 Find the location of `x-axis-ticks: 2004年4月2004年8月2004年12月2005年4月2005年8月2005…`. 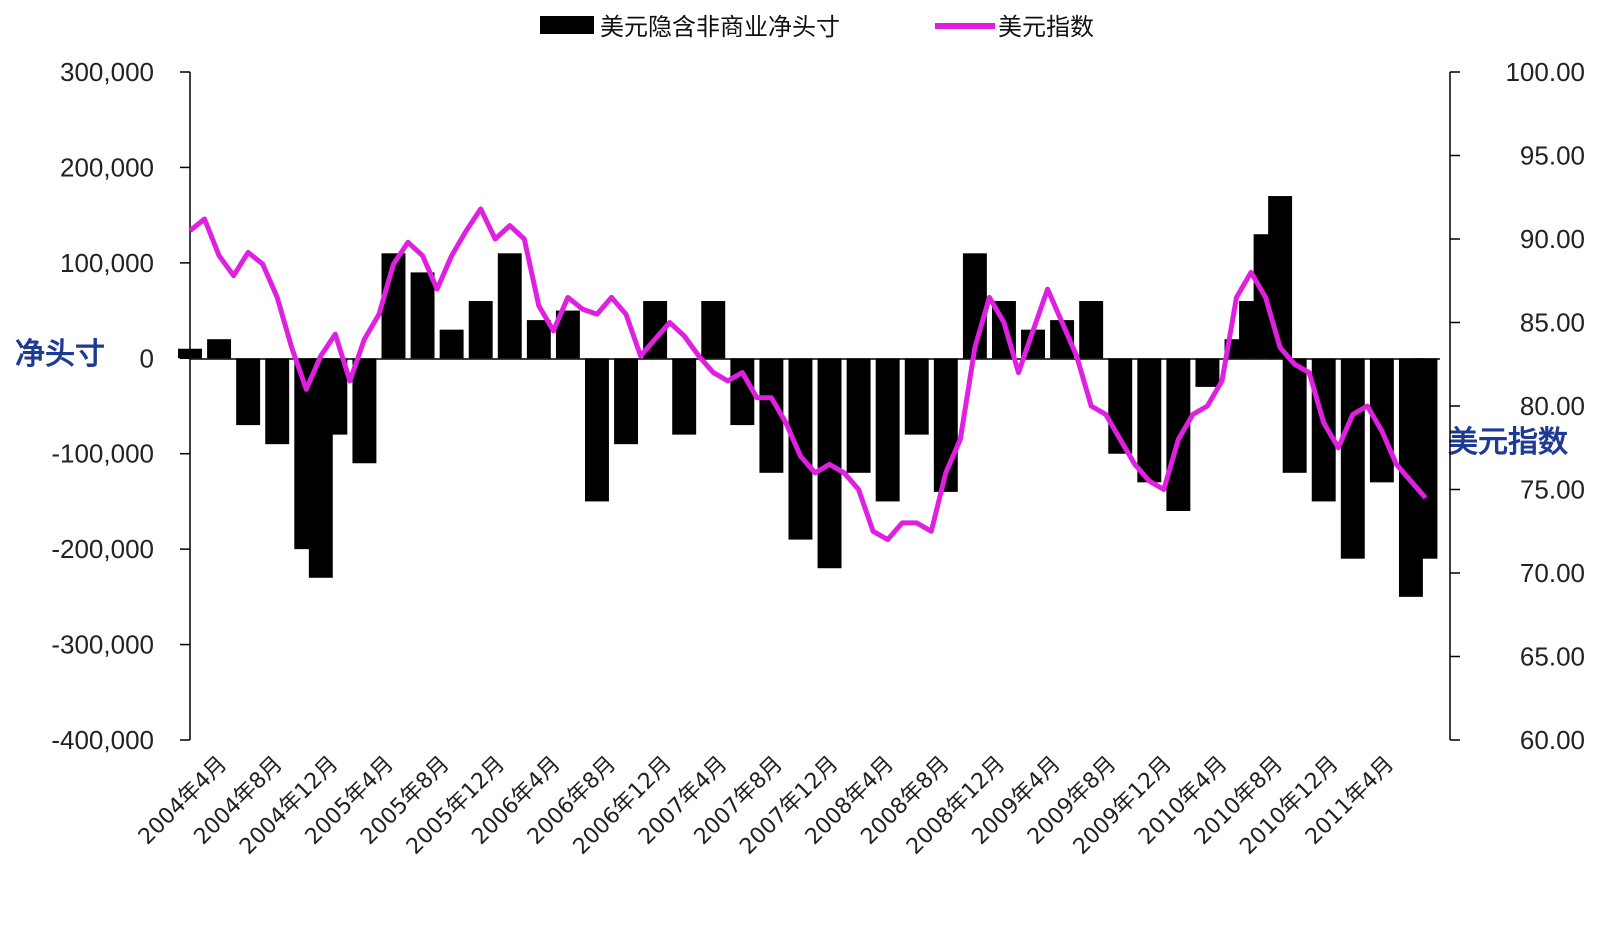

x-axis-ticks: 2004年4月2004年8月2004年12月2005年4月2005年8月2005… is located at coordinates (766, 806).